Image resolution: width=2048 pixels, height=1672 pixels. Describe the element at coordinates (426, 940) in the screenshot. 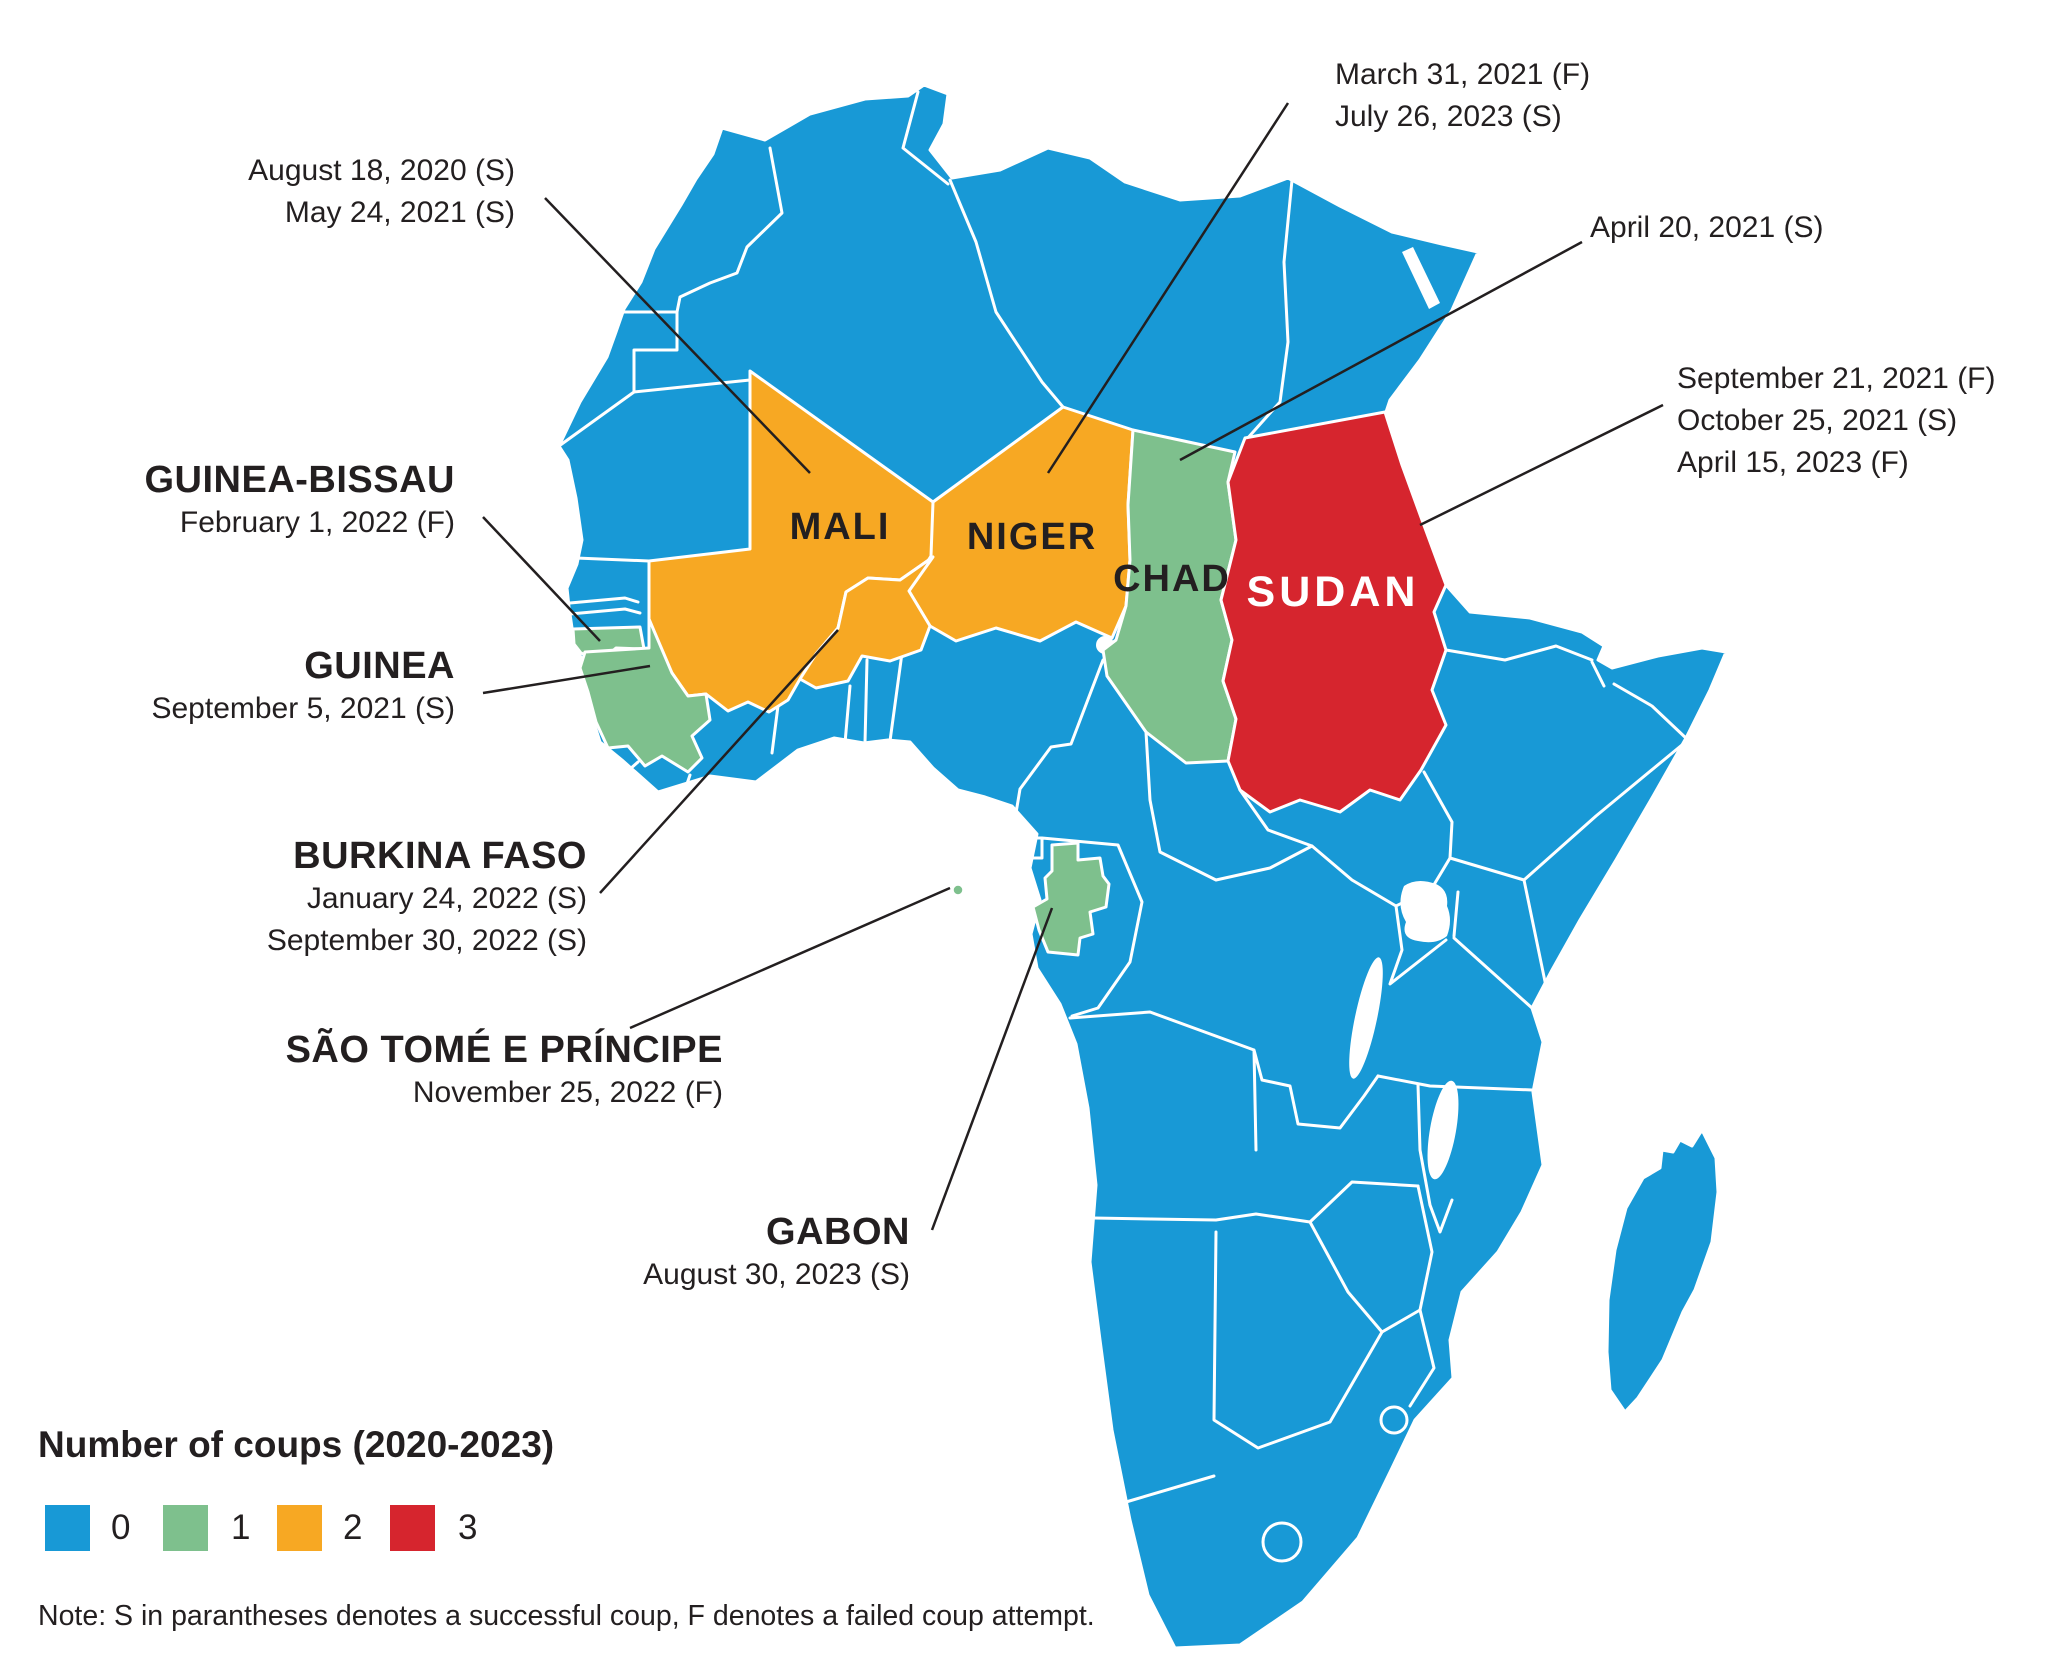

I see `annotation-date: September 30, 2022 (S)` at that location.